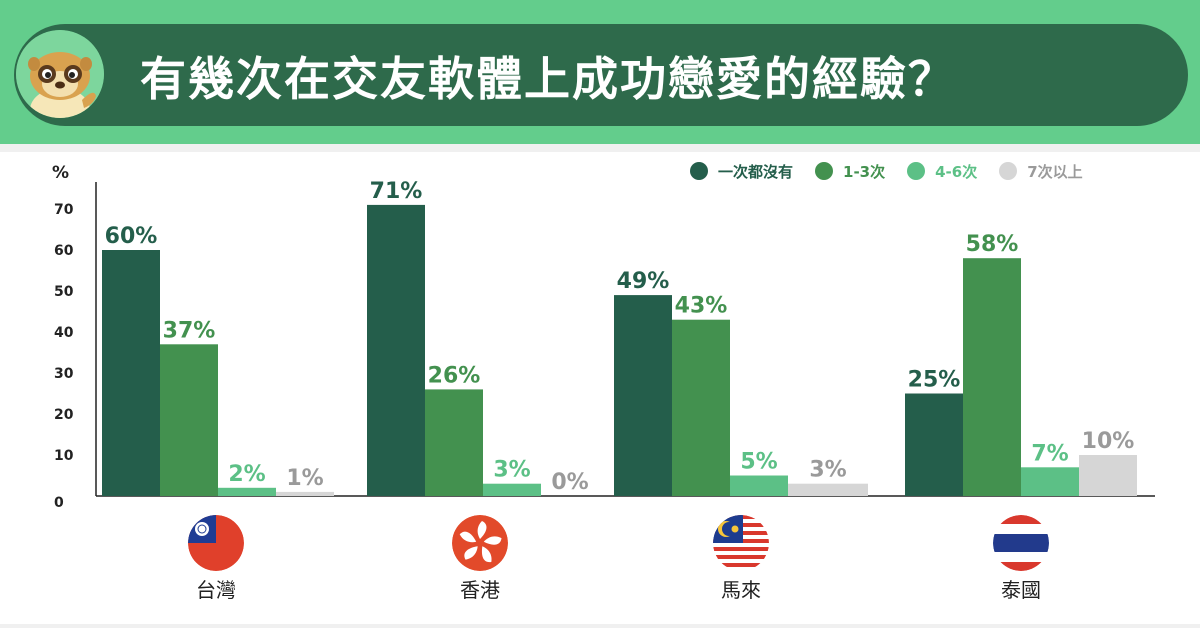 Image resolution: width=1200 pixels, height=628 pixels. I want to click on y-tick-label: 20, so click(64, 415).